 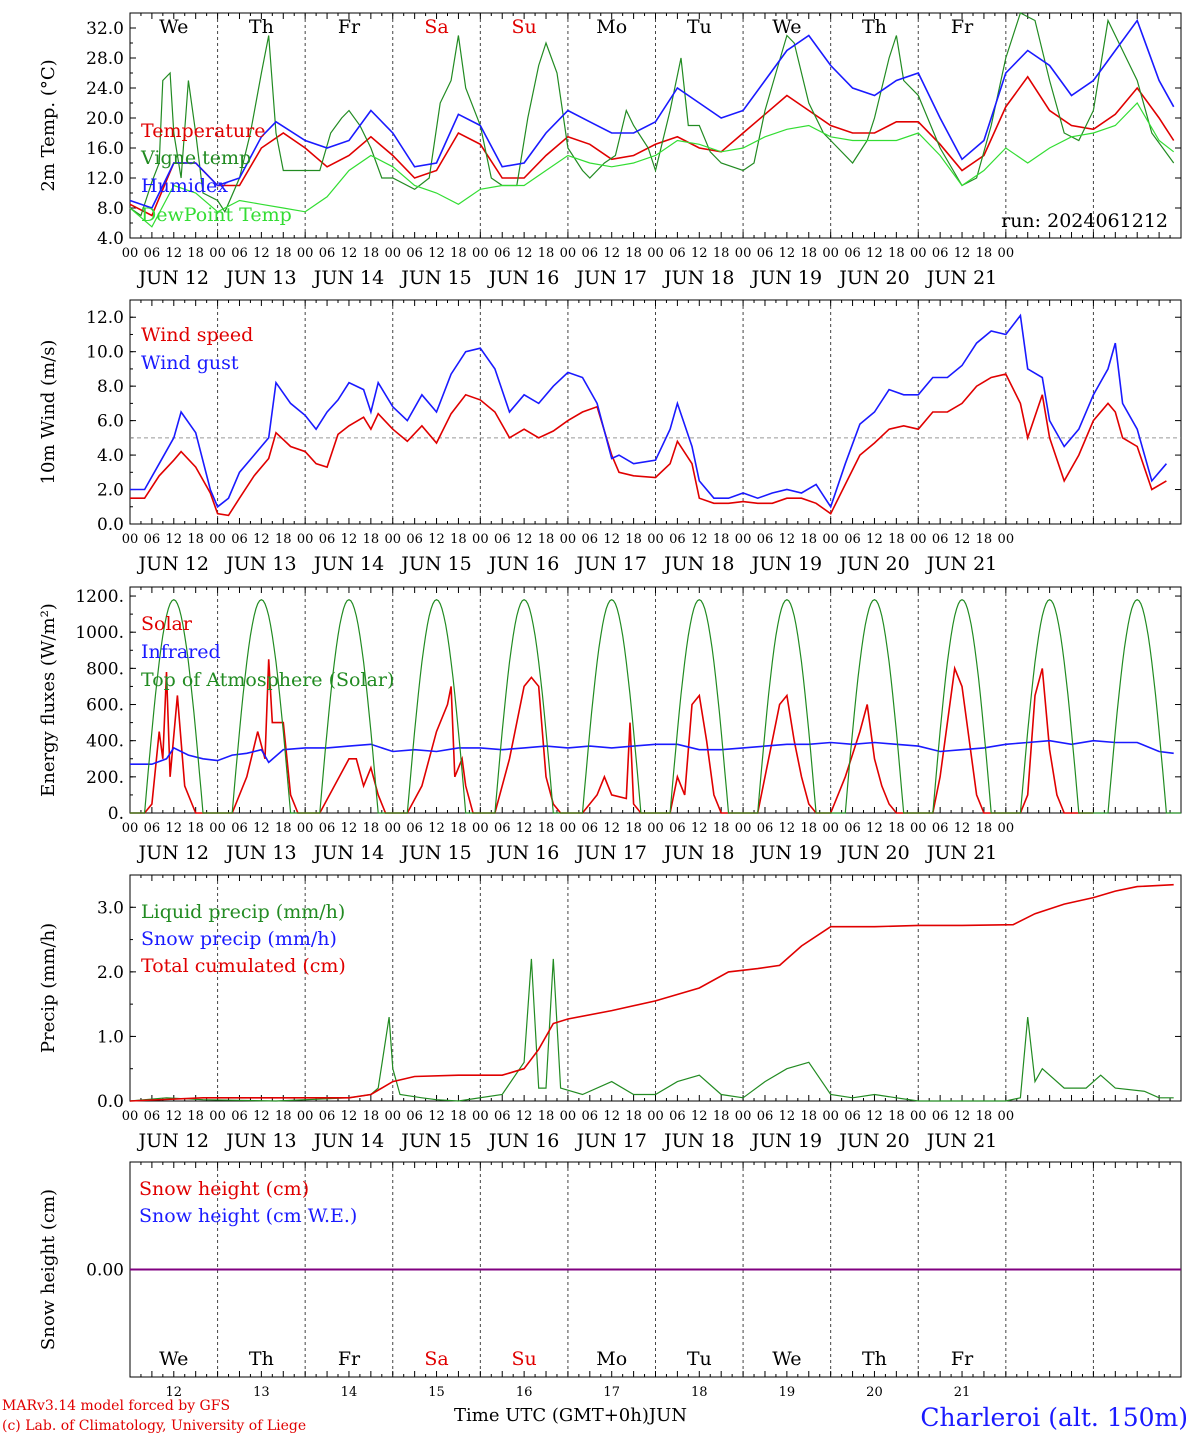 I want to click on weekday-bottom: Mo, so click(x=611, y=1359).